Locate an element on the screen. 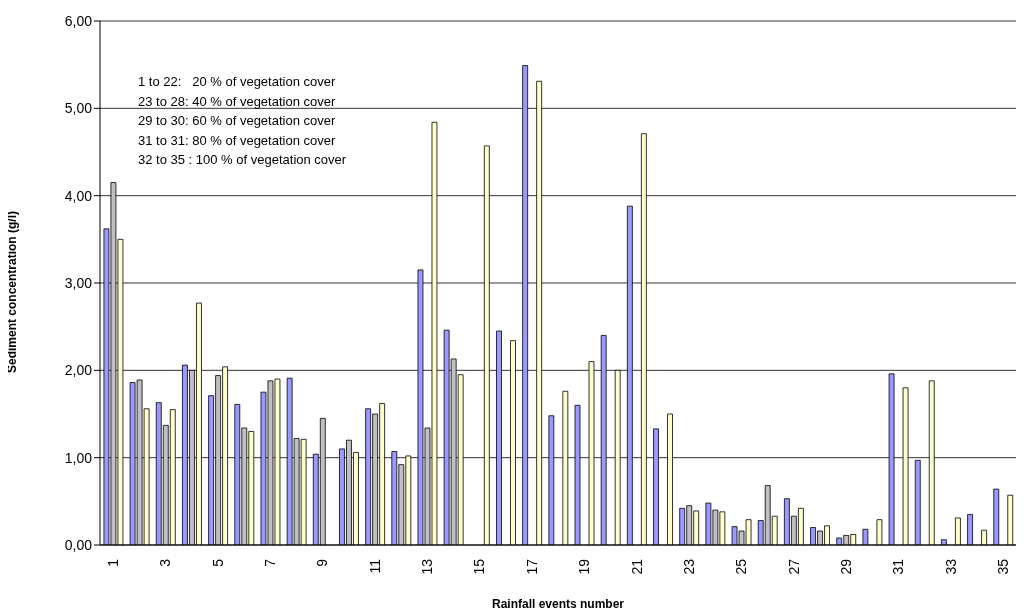 The image size is (1024, 616). x-tick-label: 31 is located at coordinates (898, 566).